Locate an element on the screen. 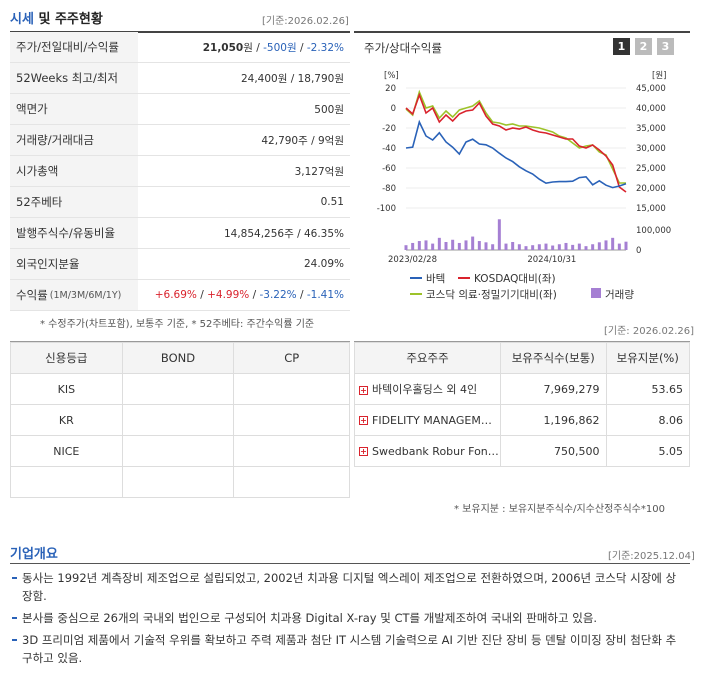  chart-top-rule is located at coordinates (522, 32).